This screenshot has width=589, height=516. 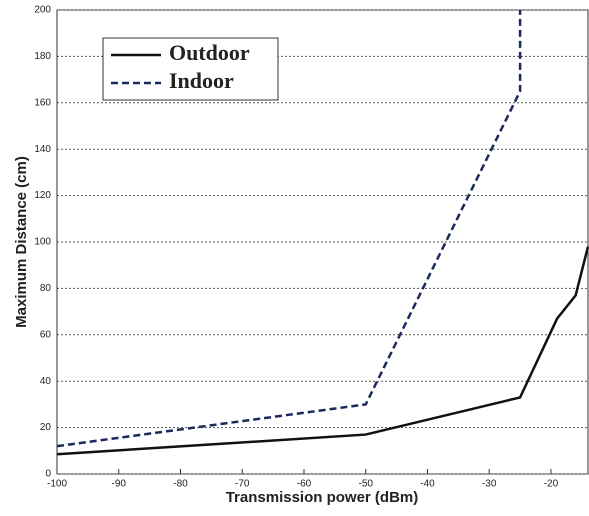 What do you see at coordinates (42, 102) in the screenshot?
I see `y-tick-label: 160` at bounding box center [42, 102].